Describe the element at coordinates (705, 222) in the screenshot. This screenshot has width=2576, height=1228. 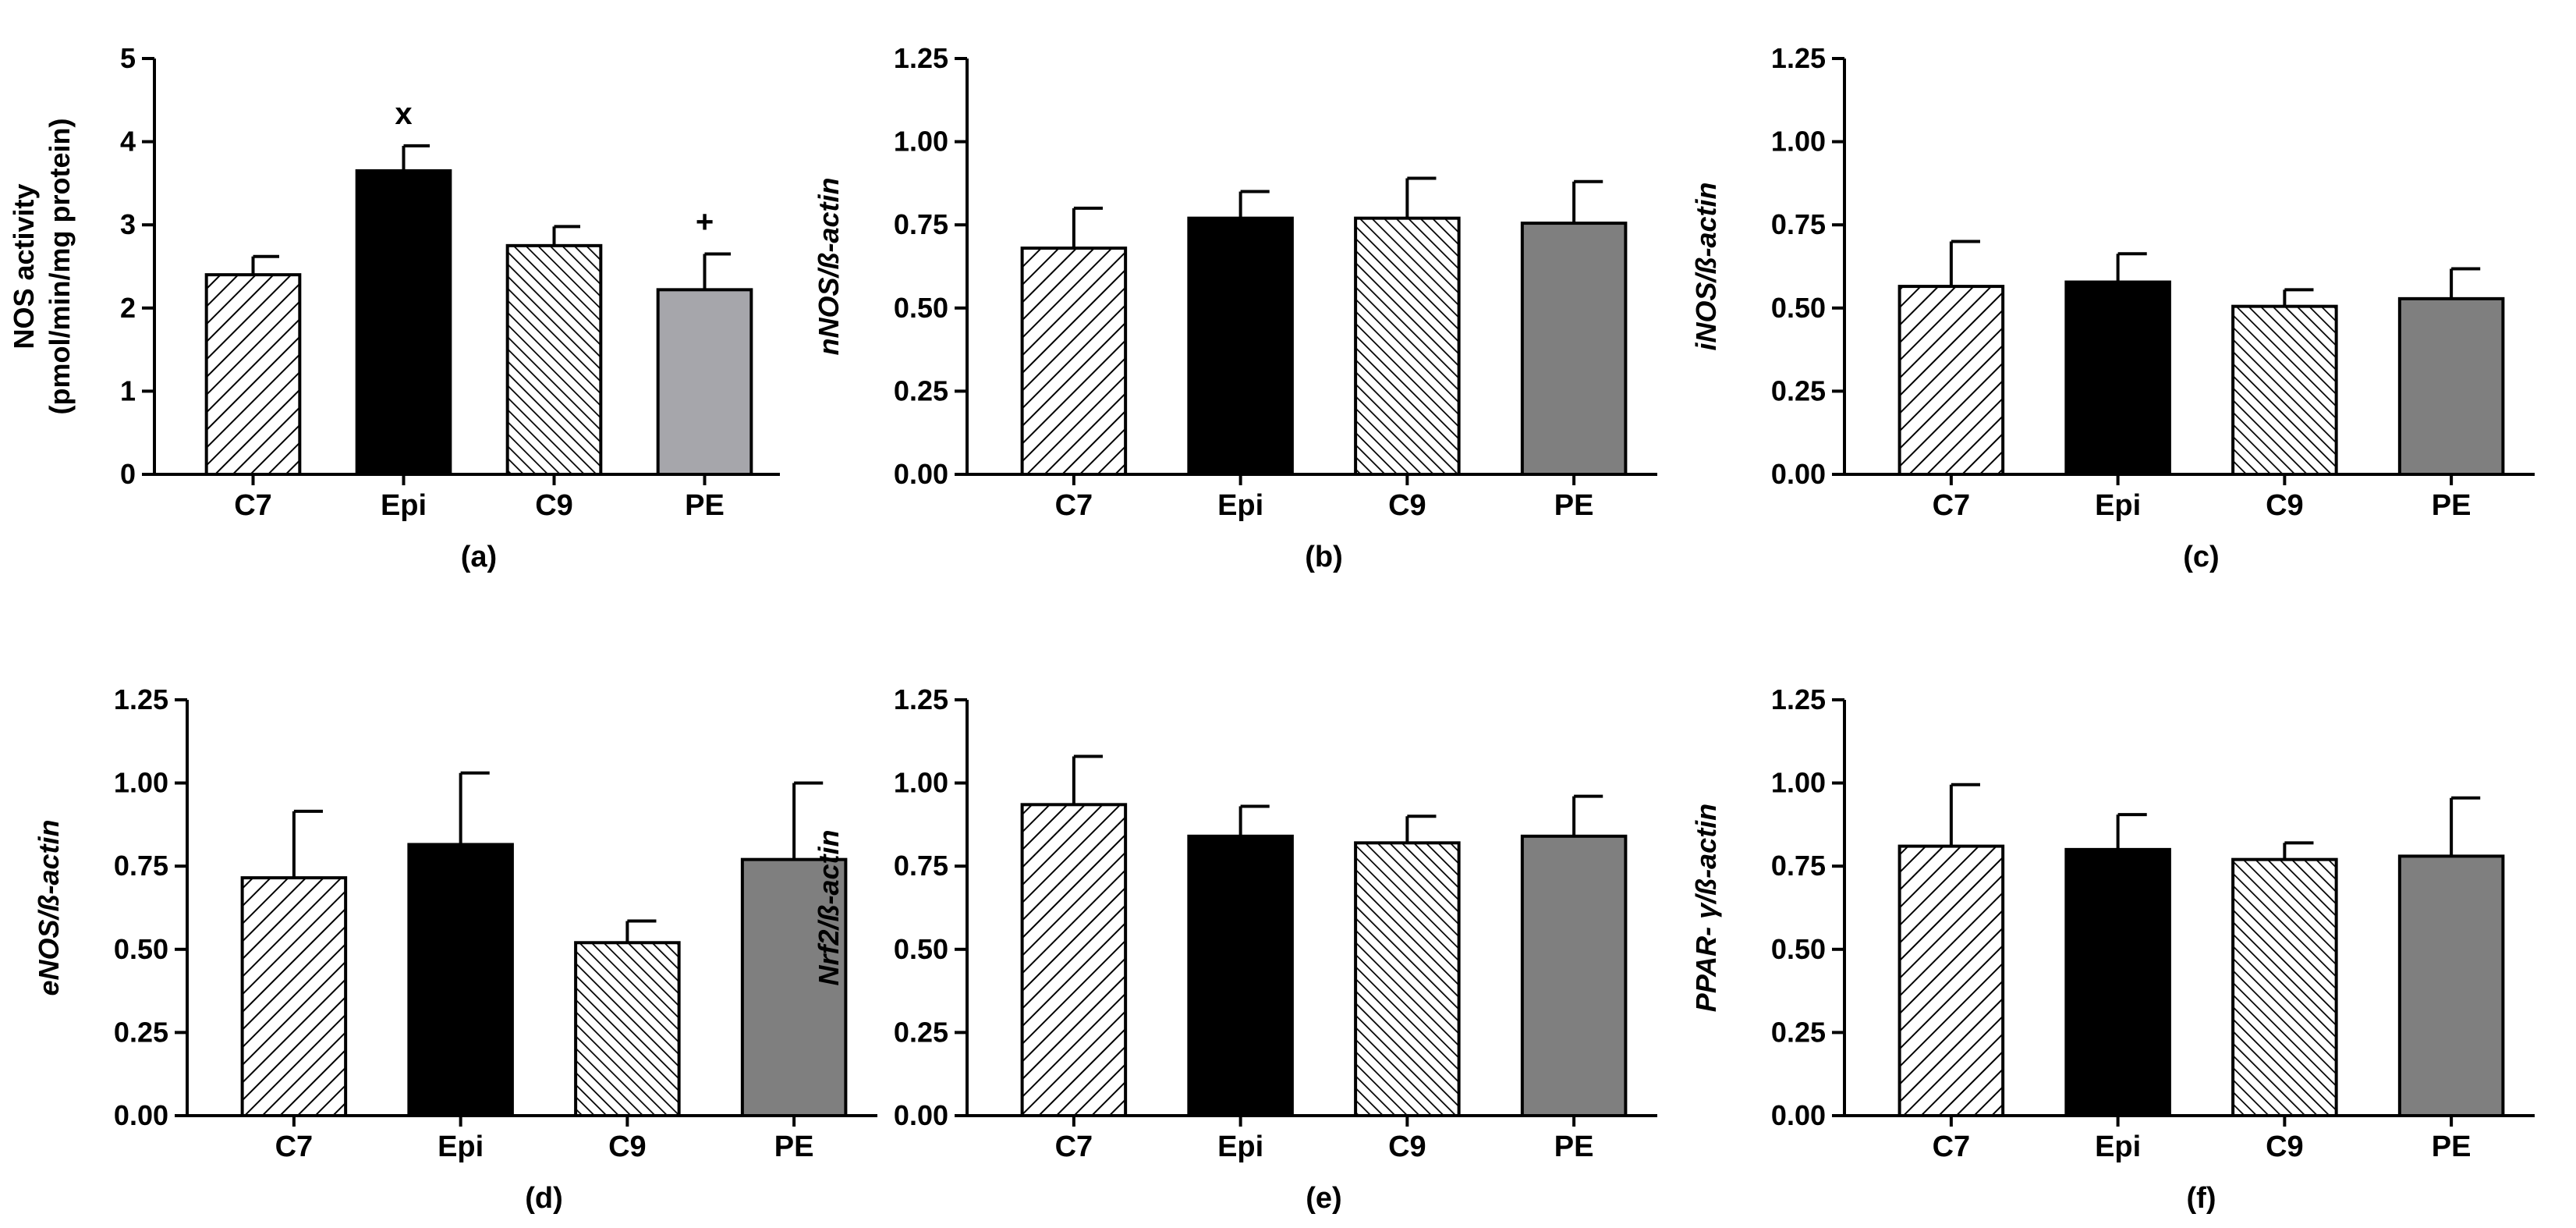
I see `significance-mark-pe: +` at that location.